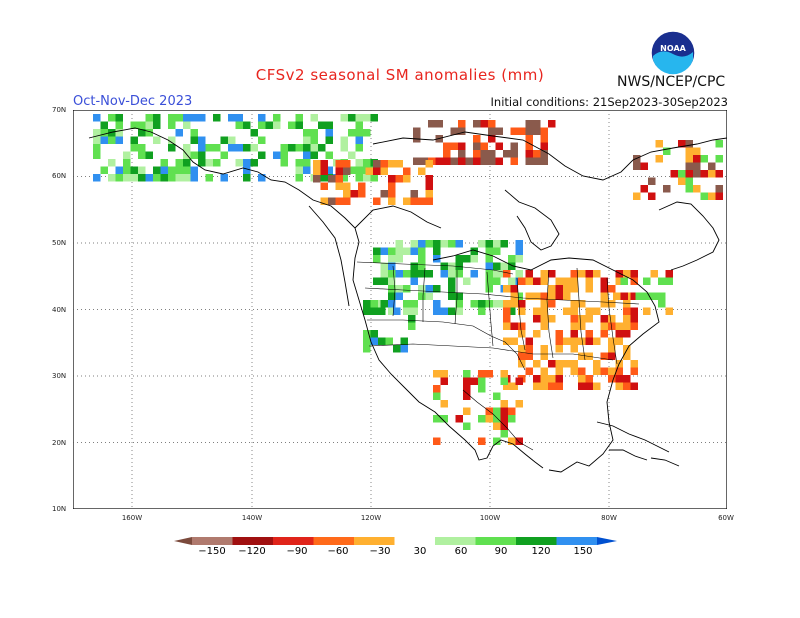 The width and height of the screenshot is (800, 618). Describe the element at coordinates (420, 551) in the screenshot. I see `legend-label: 30` at that location.